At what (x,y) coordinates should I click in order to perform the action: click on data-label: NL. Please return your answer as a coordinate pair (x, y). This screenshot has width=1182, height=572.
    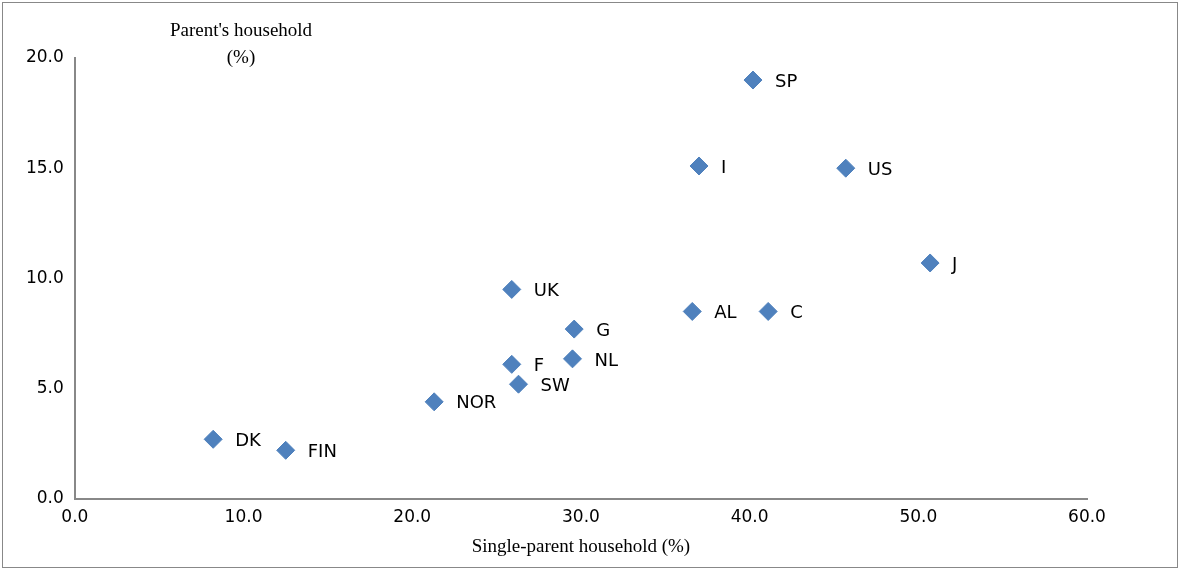
    Looking at the image, I should click on (606, 359).